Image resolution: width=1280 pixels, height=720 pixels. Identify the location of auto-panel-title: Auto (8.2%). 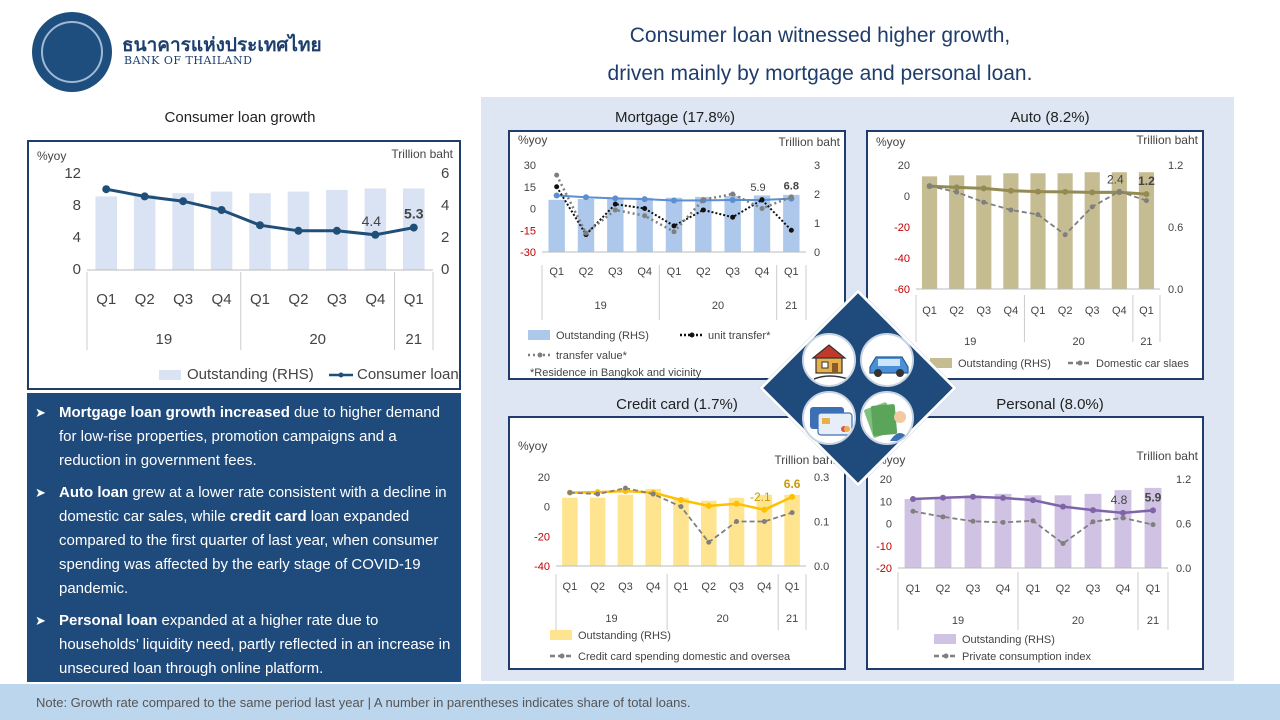
(1050, 117).